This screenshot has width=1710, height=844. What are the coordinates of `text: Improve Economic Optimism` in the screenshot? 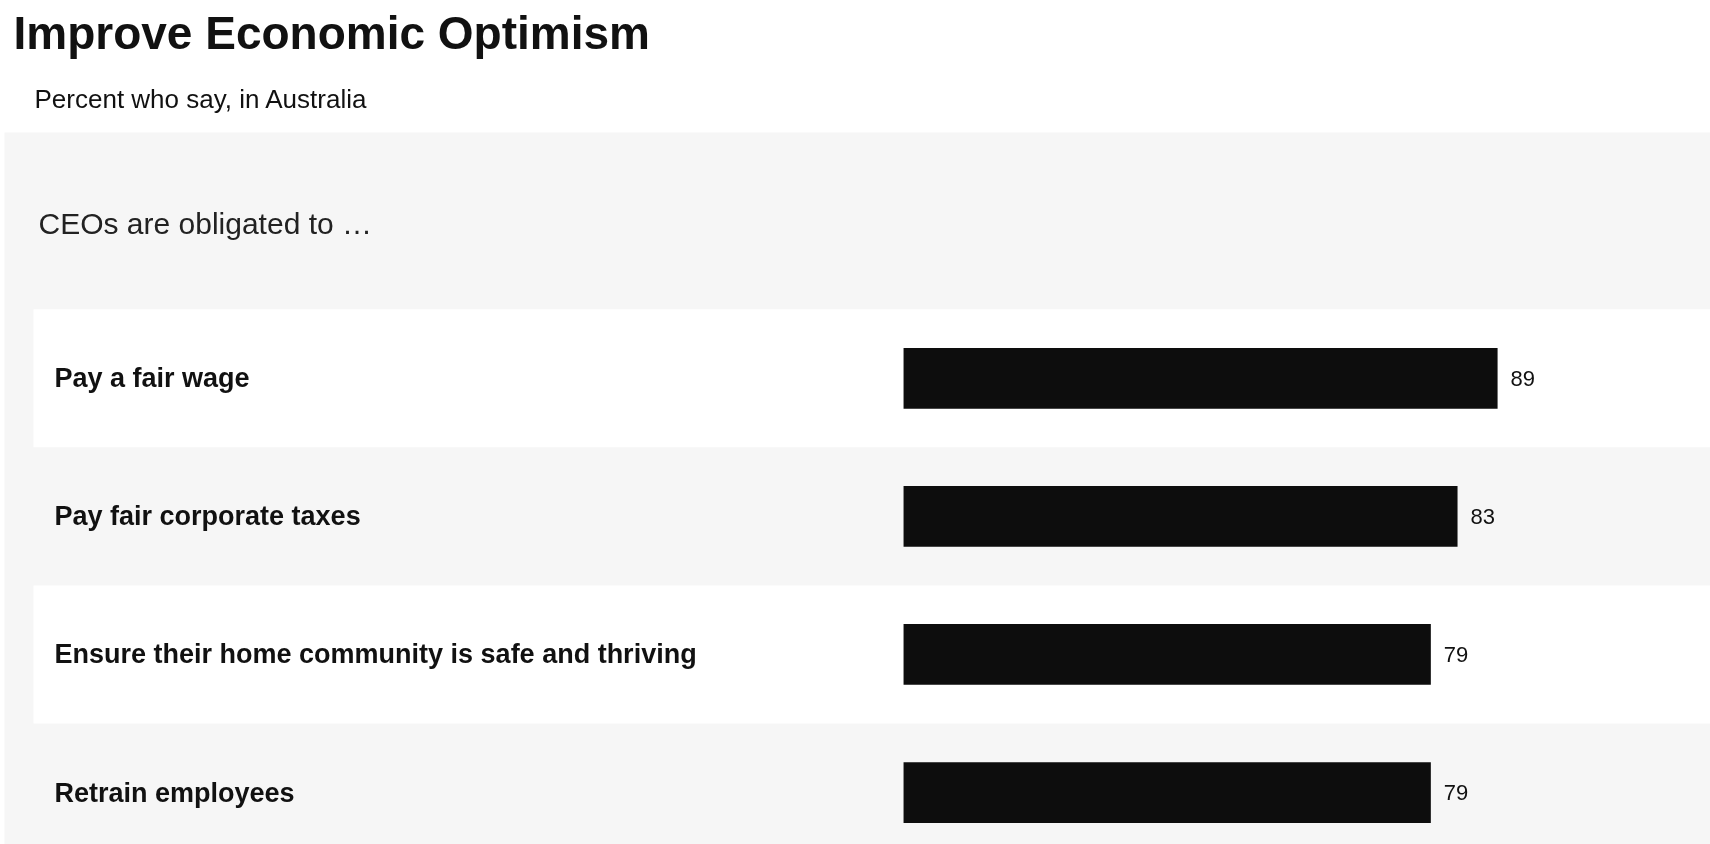 It's located at (331, 32).